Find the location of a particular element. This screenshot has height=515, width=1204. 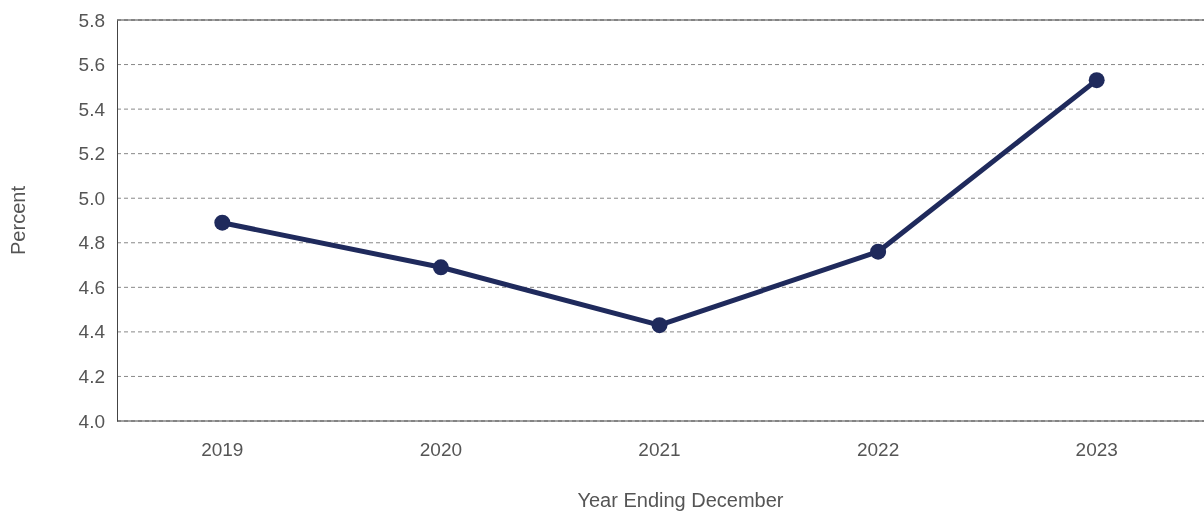

y-tick-label: 5.2 is located at coordinates (91, 154).